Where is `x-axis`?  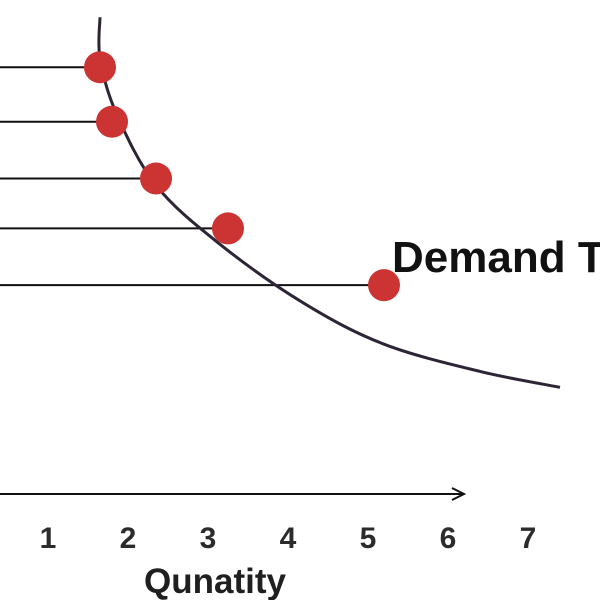
x-axis is located at coordinates (233, 494).